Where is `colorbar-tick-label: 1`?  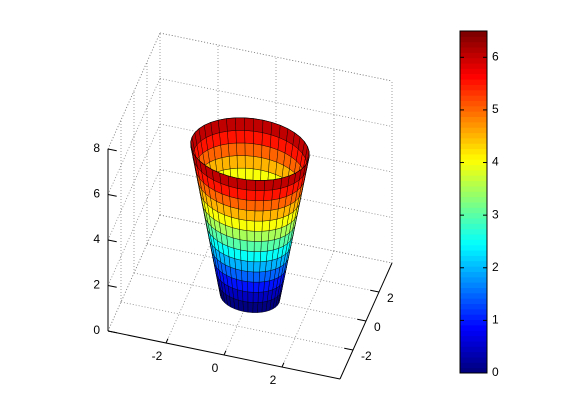 colorbar-tick-label: 1 is located at coordinates (495, 320).